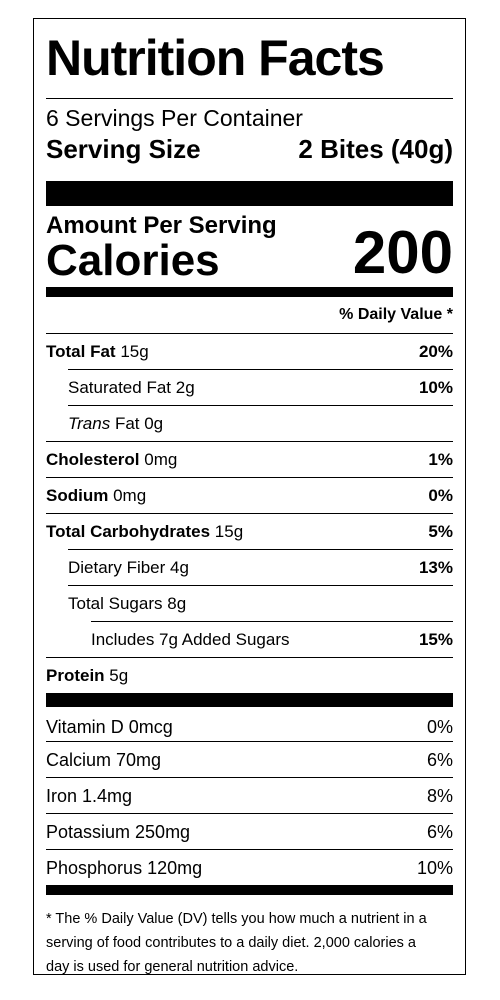 The height and width of the screenshot is (1000, 500). What do you see at coordinates (131, 387) in the screenshot?
I see `nutrient-name: Saturated Fat 2g` at bounding box center [131, 387].